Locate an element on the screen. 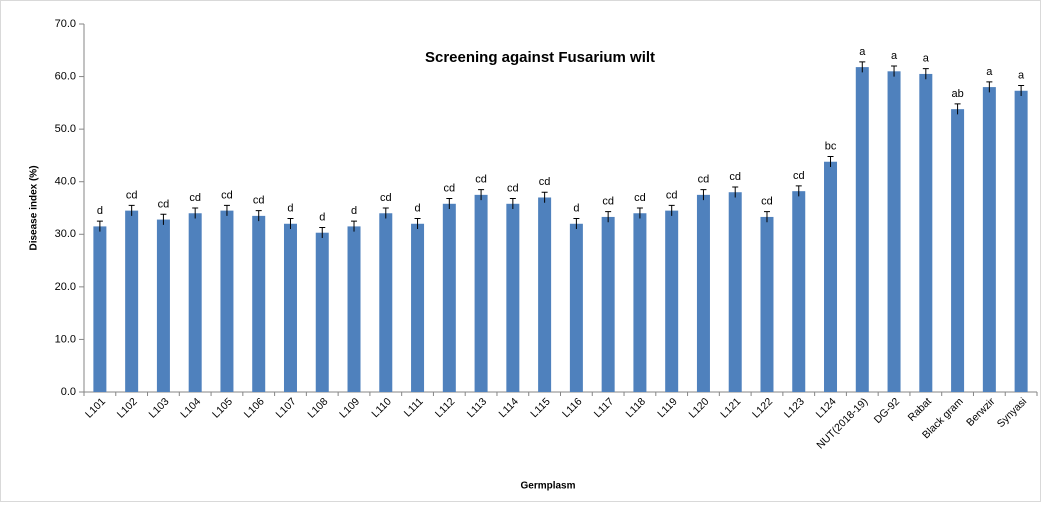  y-tick-label: 50.0 is located at coordinates (65, 129).